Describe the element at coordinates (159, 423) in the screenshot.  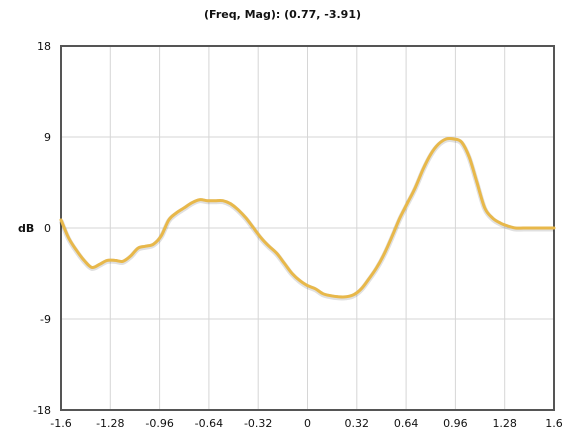
I see `x-tick-label: -0.96` at that location.